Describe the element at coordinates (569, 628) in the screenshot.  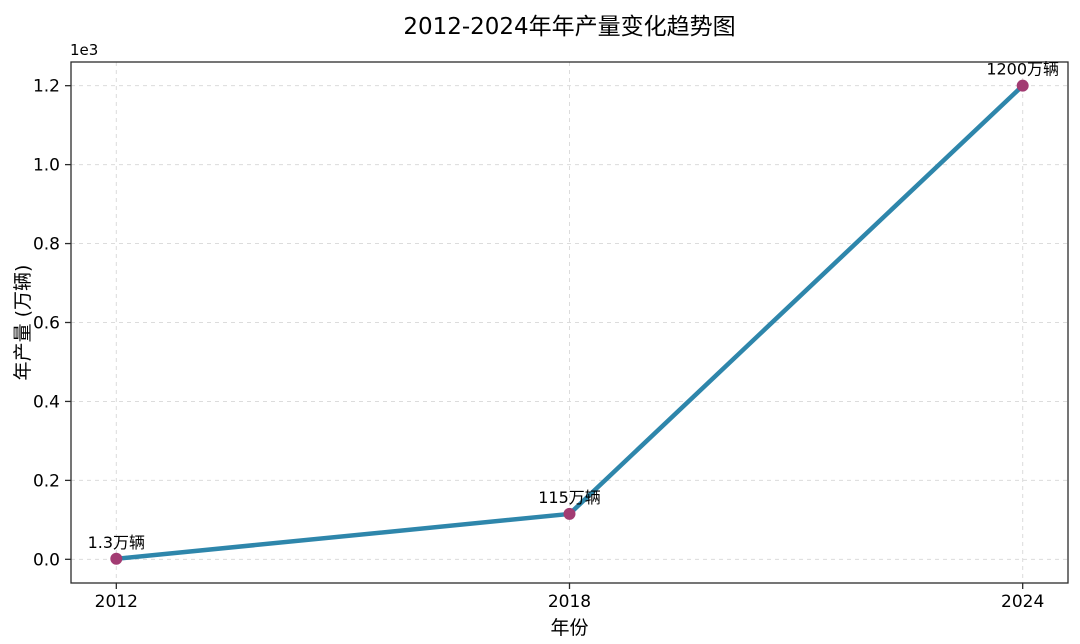
I see `x-axis-label: 年份` at that location.